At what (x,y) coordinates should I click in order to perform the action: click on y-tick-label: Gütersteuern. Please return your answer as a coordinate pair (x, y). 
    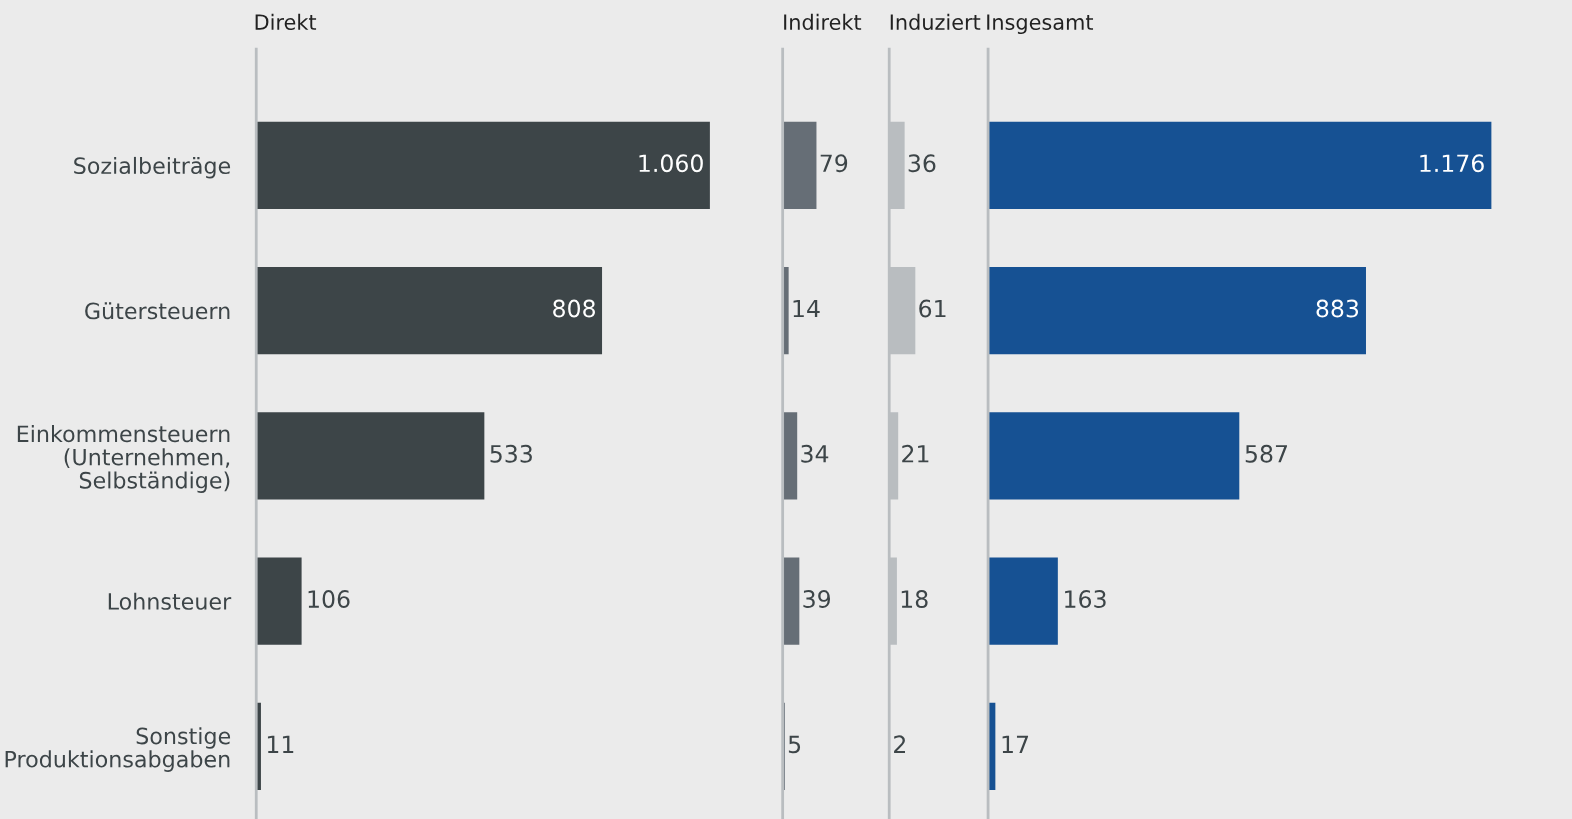
    Looking at the image, I should click on (157, 311).